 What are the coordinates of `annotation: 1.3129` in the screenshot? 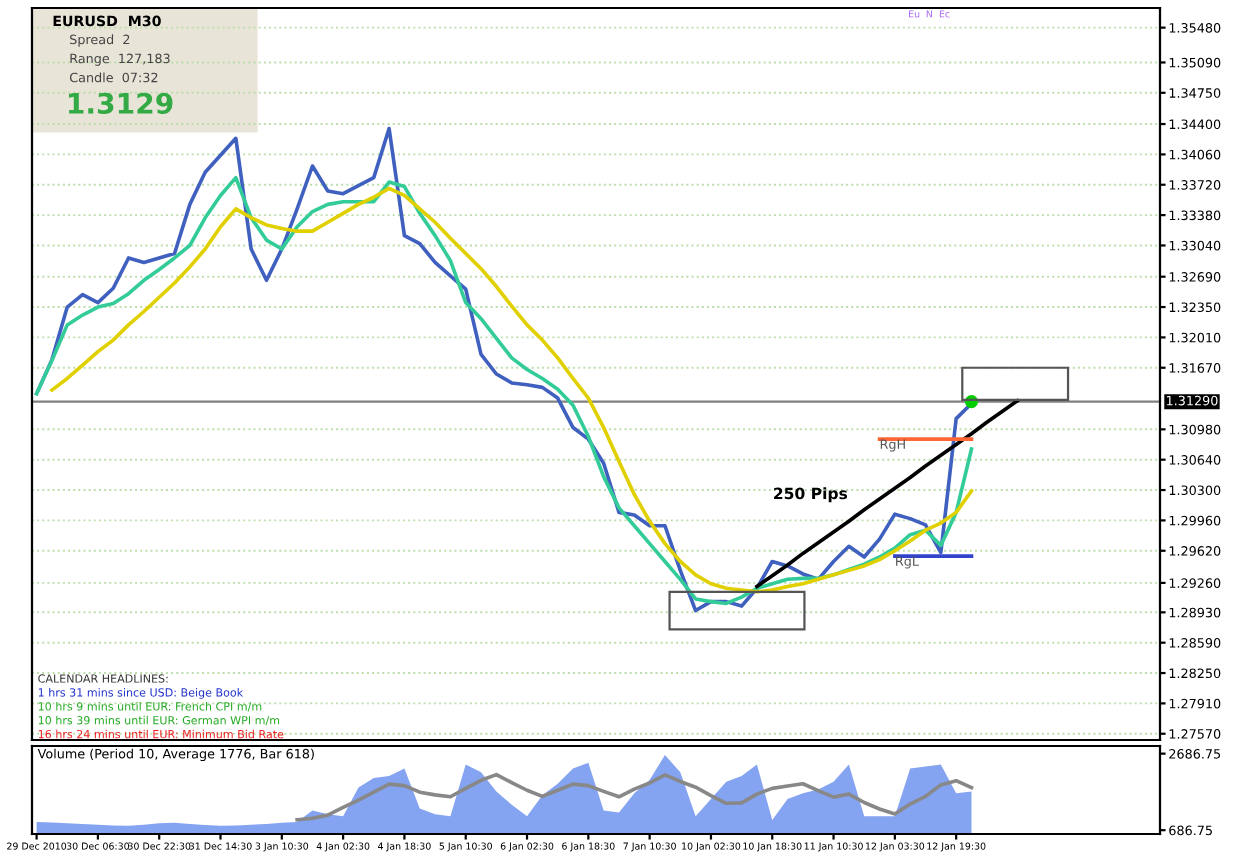 It's located at (121, 103).